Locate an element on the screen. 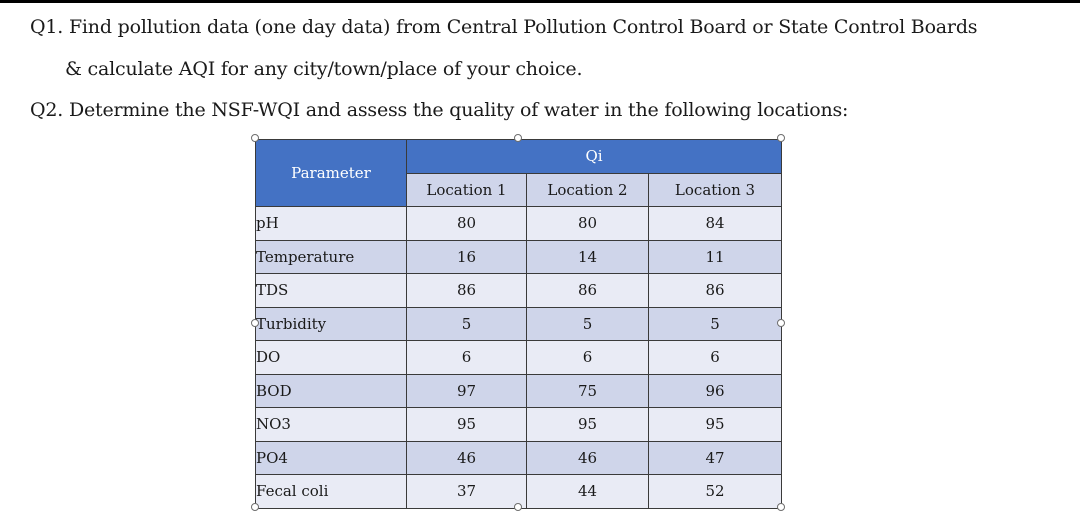 The image size is (1080, 530). table-row-fecal-coli: Fecal coli 37 44 52 is located at coordinates (519, 491).